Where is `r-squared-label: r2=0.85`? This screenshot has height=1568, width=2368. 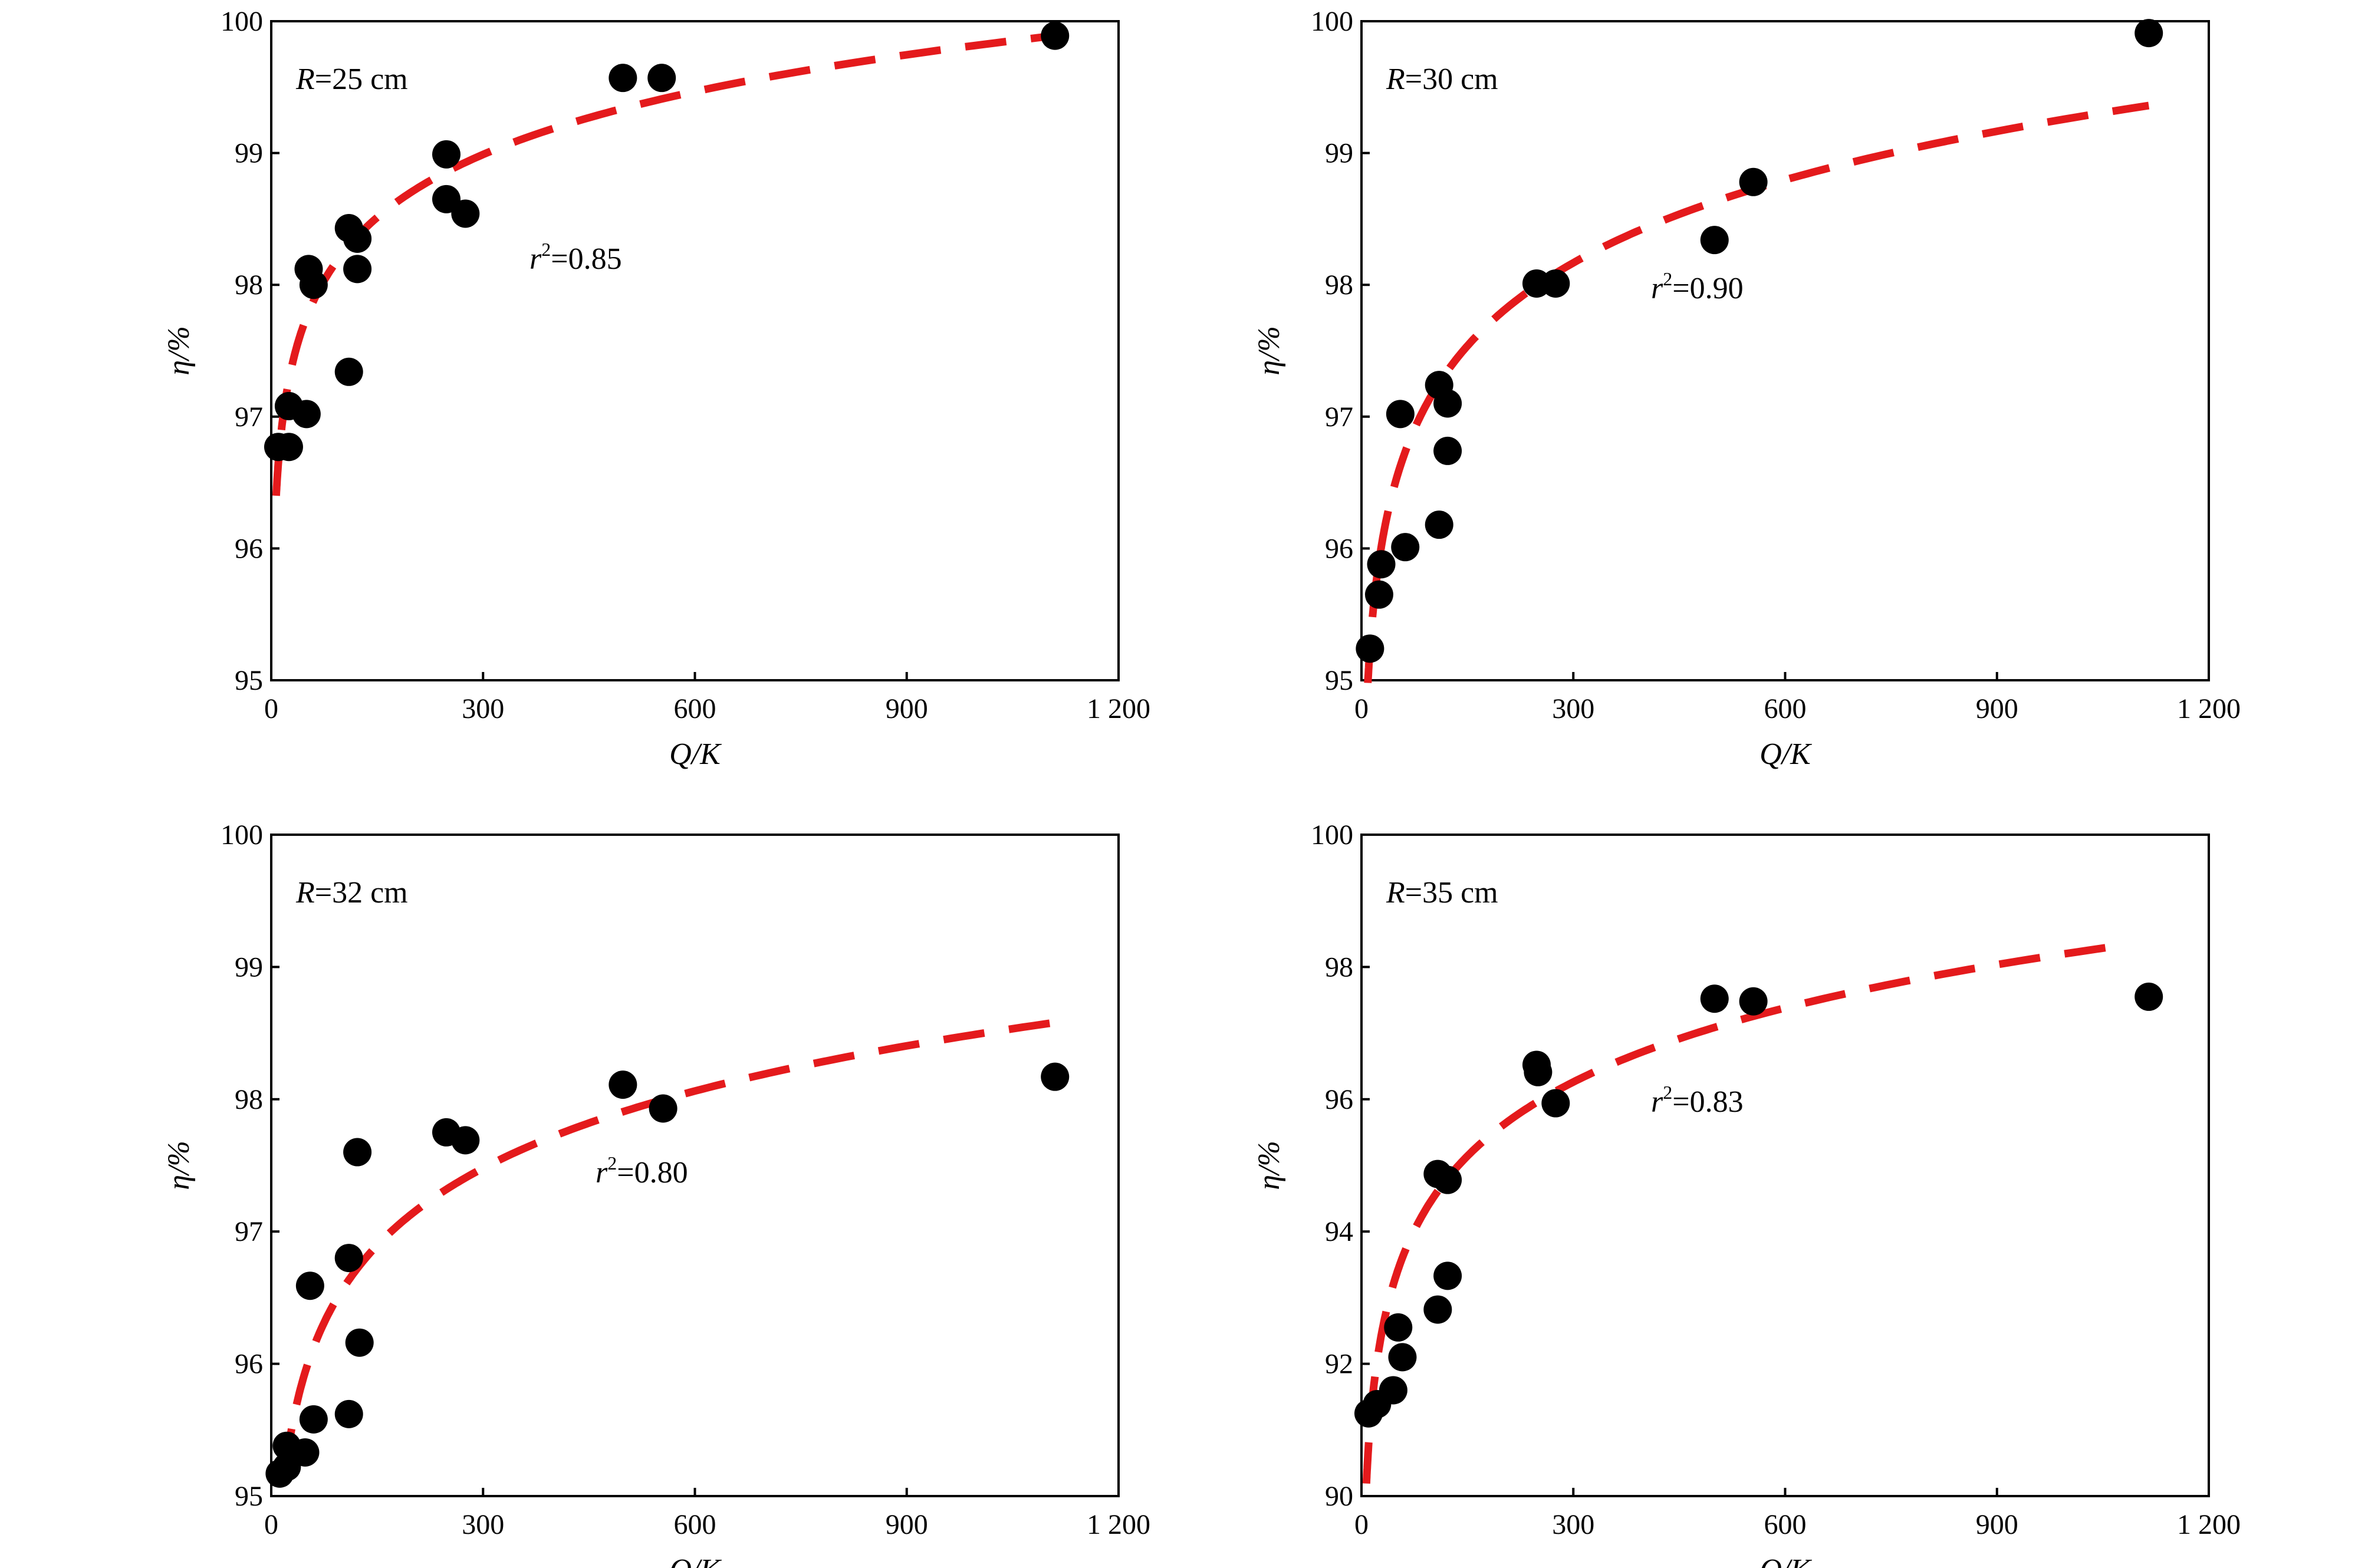
r-squared-label: r2=0.85 is located at coordinates (576, 257).